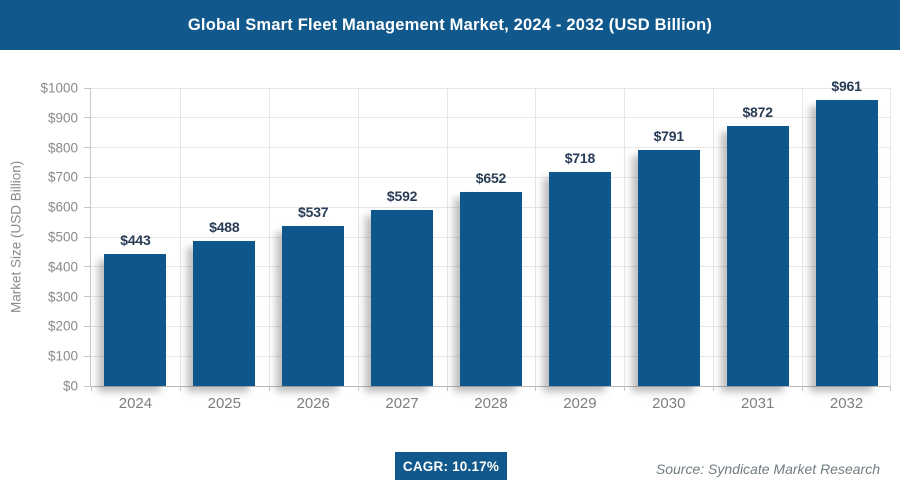 This screenshot has height=500, width=900. Describe the element at coordinates (402, 195) in the screenshot. I see `bar-value-label: $592` at that location.